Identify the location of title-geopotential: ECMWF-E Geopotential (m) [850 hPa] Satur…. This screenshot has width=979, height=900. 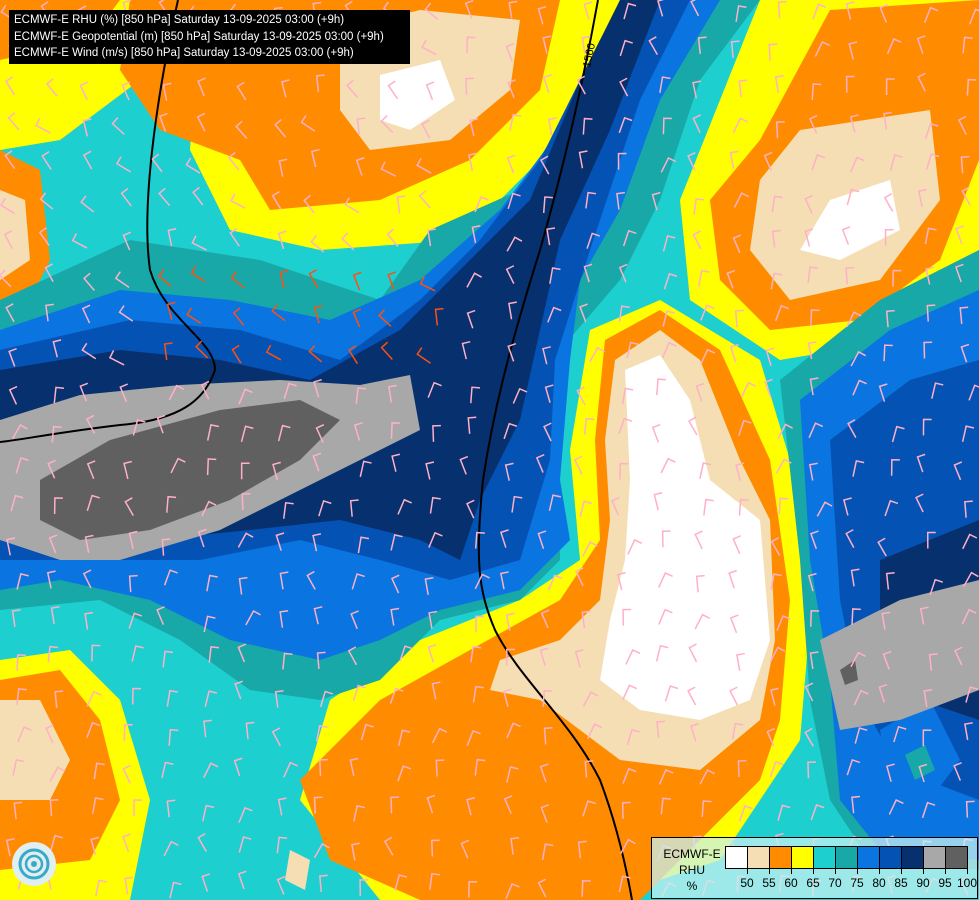
(199, 36).